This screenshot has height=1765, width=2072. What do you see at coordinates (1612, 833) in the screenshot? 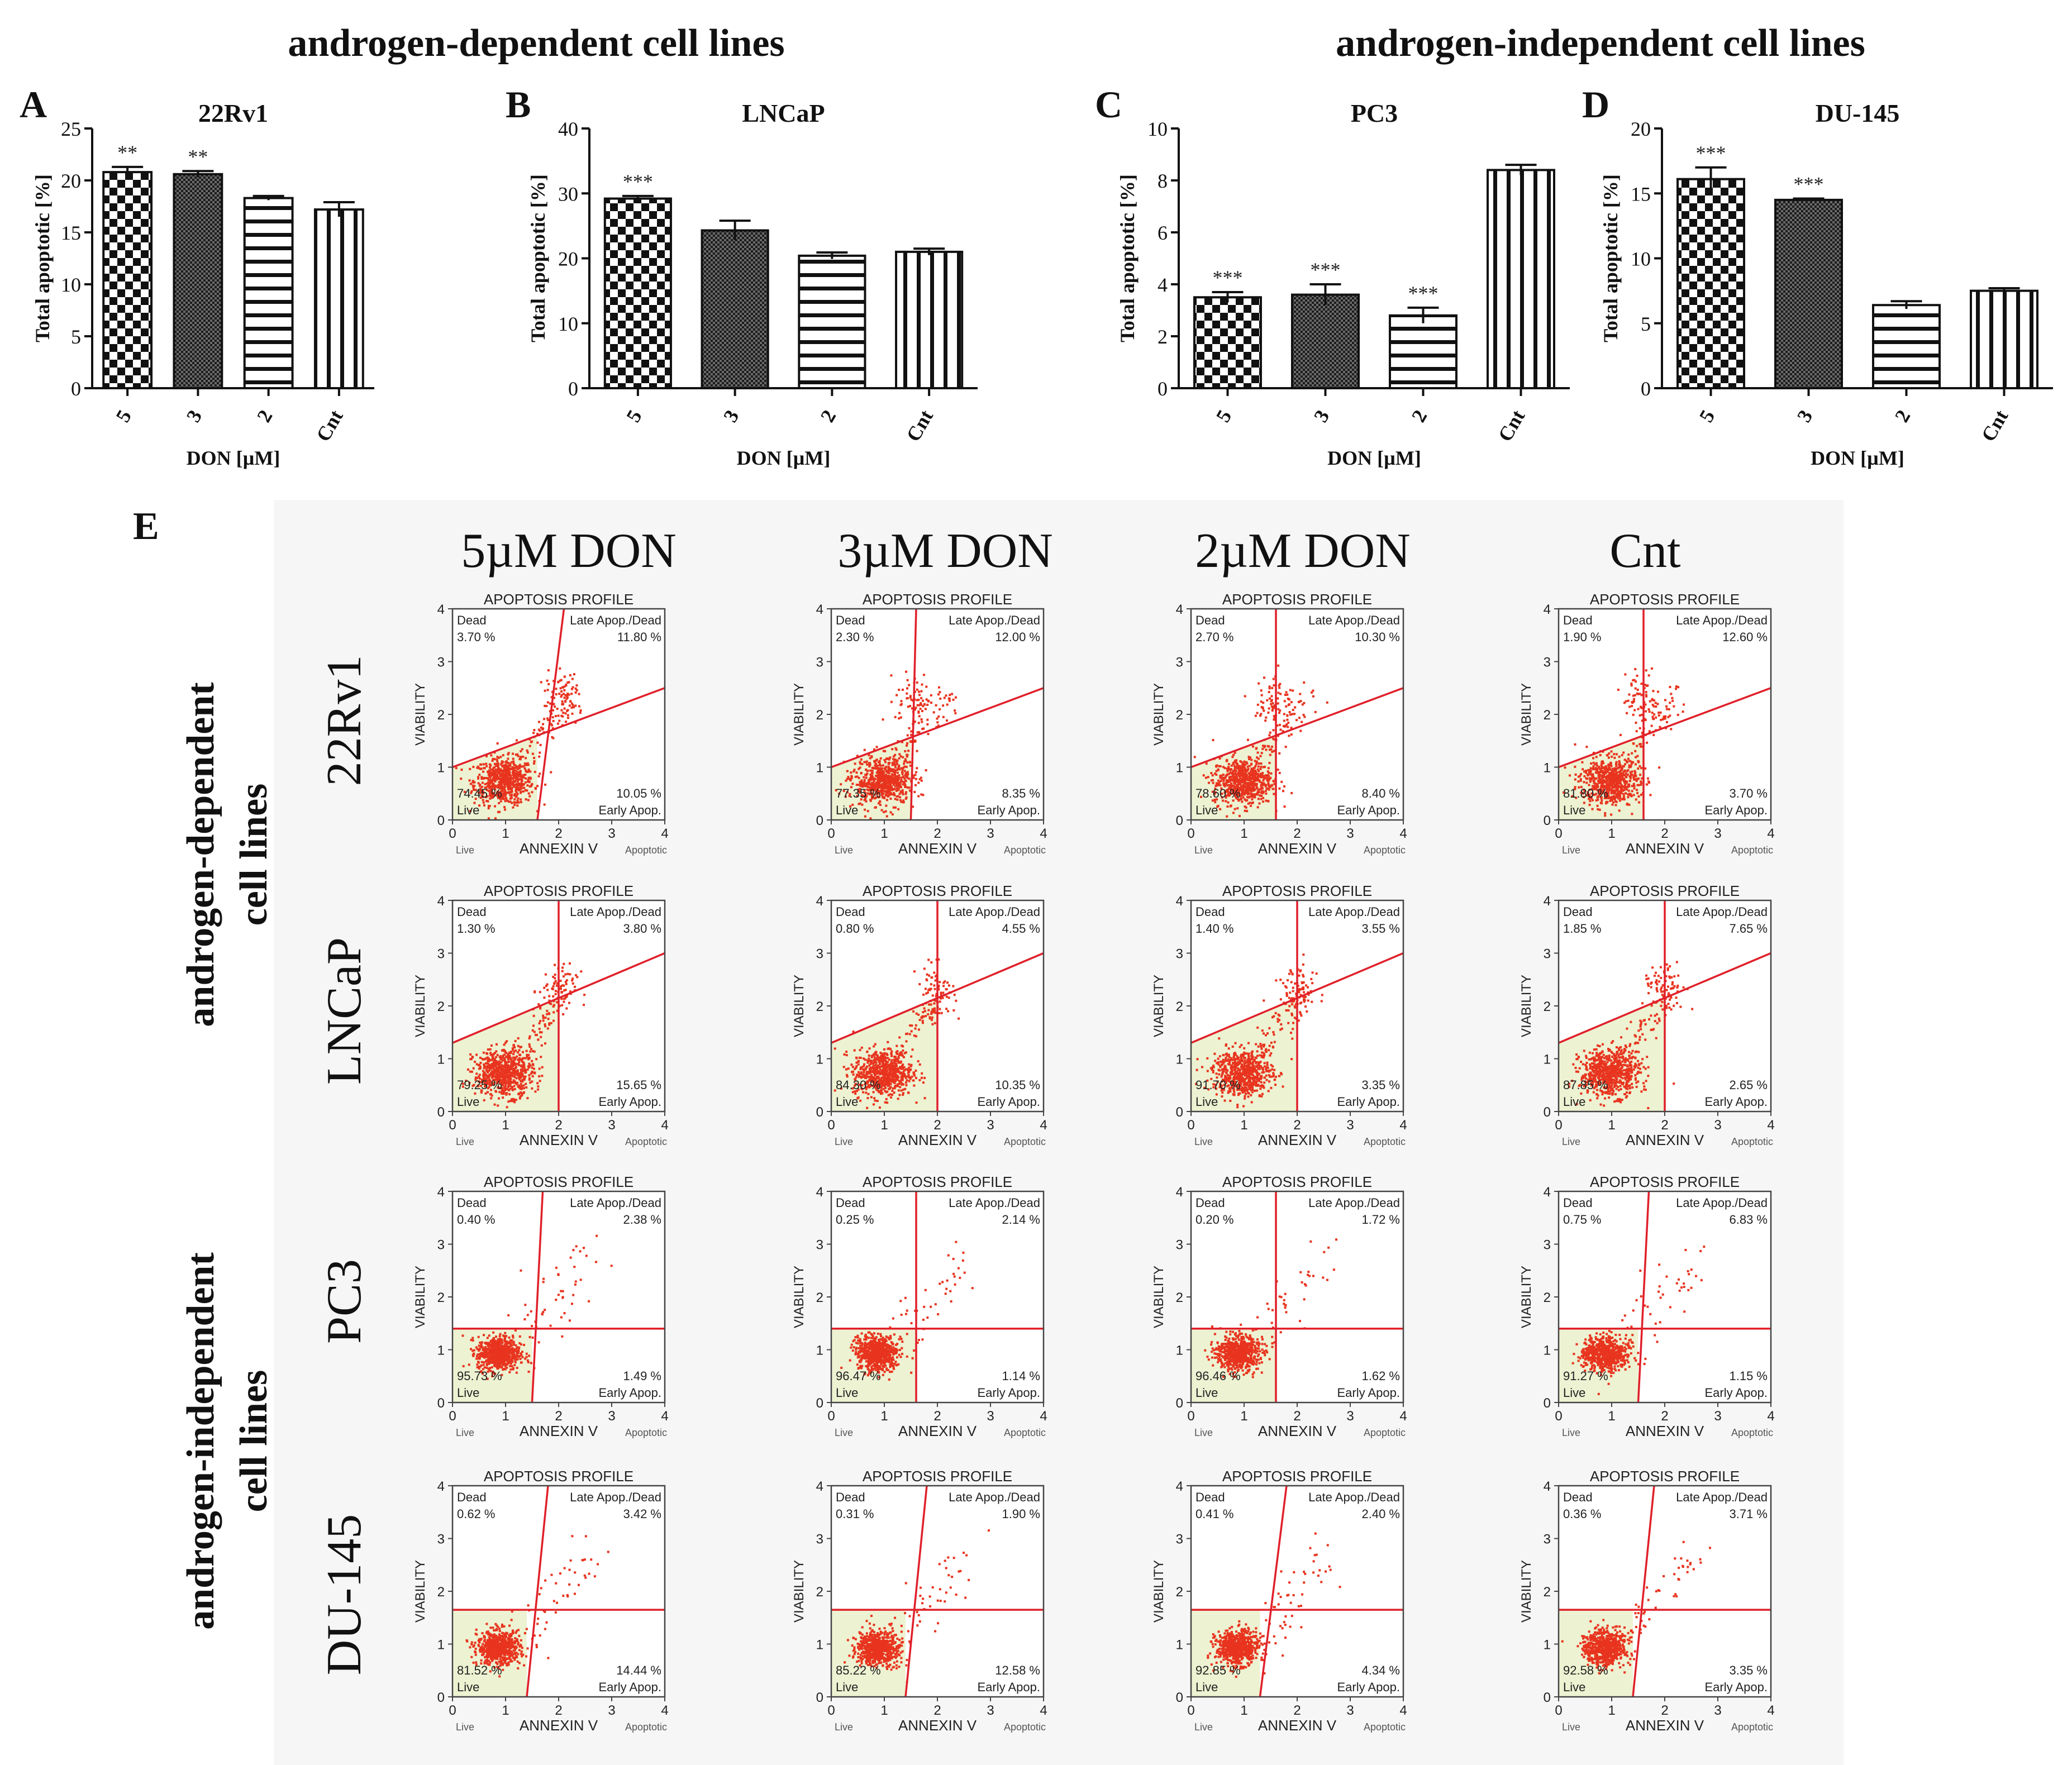
I see `x-tick-label: 1` at bounding box center [1612, 833].